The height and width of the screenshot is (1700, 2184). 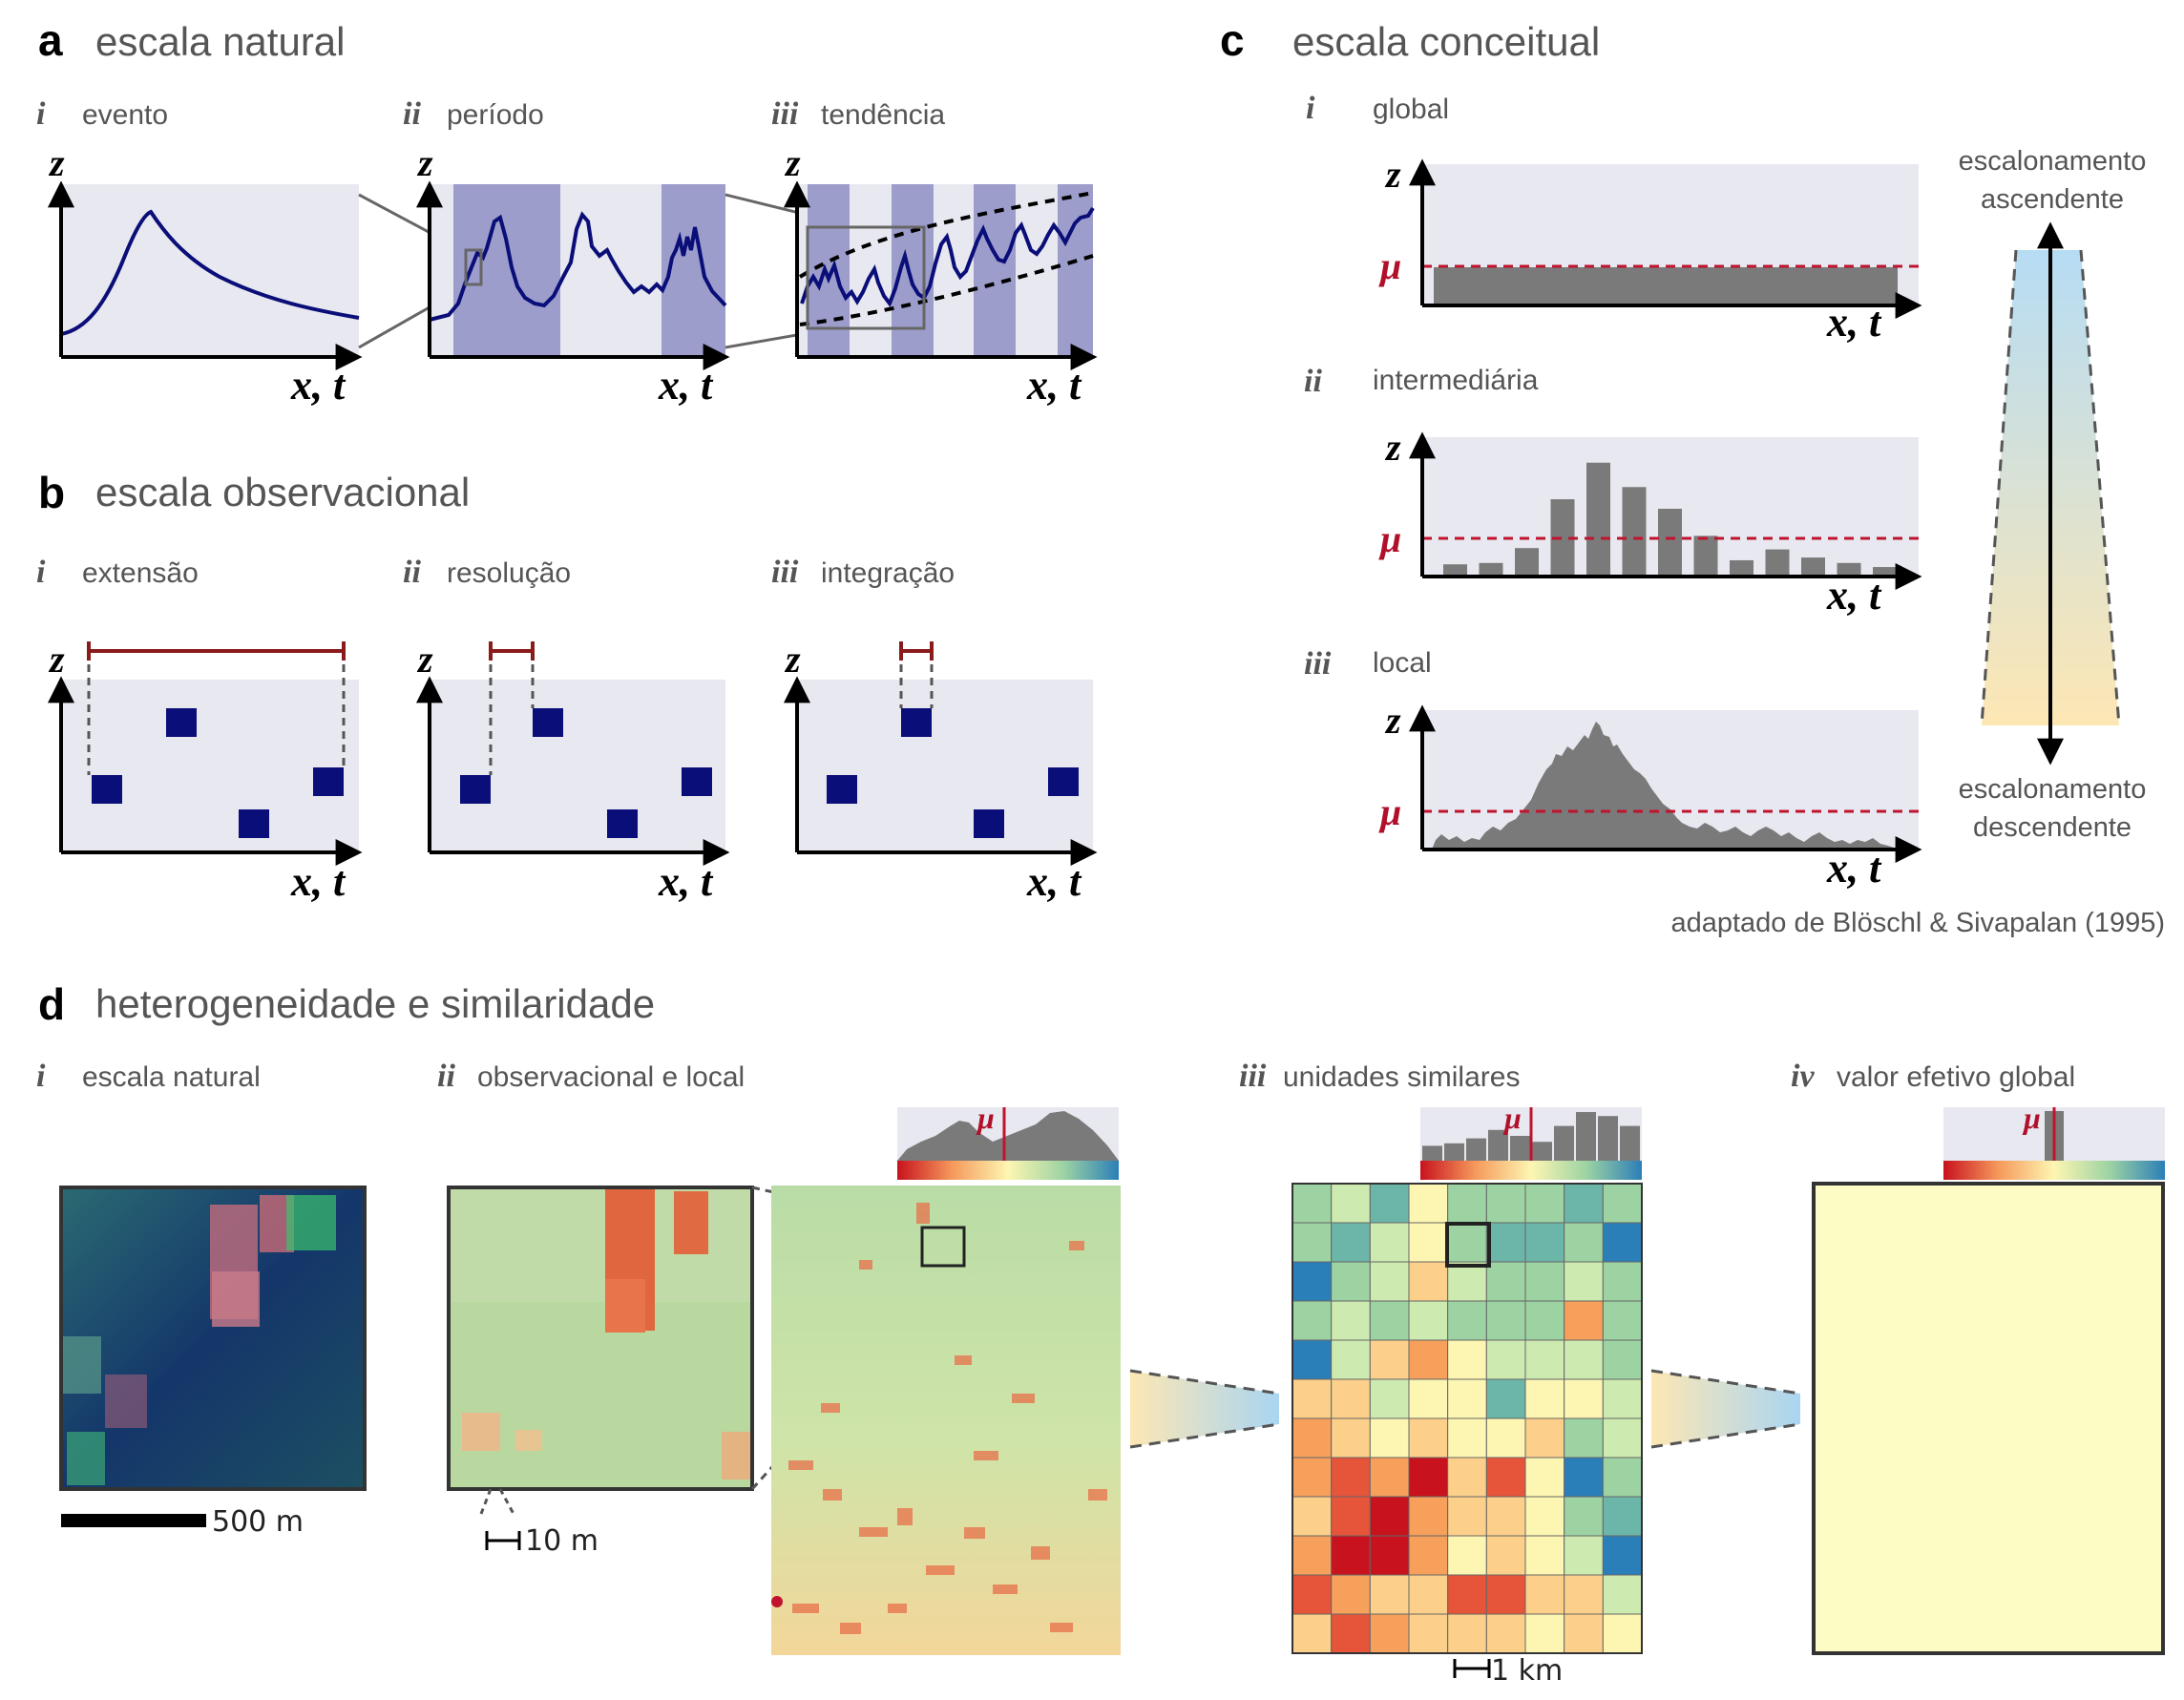 What do you see at coordinates (1402, 1077) in the screenshot?
I see `panel-d-iii-label: unidades similares` at bounding box center [1402, 1077].